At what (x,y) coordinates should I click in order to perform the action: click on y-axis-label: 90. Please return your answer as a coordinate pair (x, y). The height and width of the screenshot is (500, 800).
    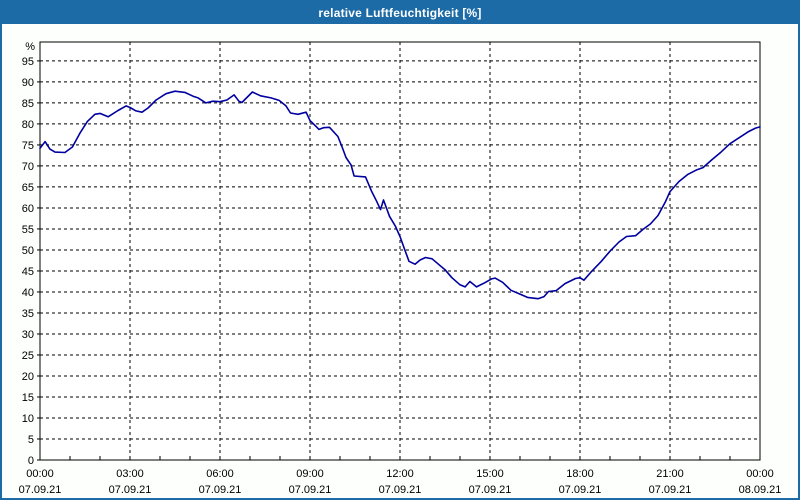
    Looking at the image, I should click on (28, 83).